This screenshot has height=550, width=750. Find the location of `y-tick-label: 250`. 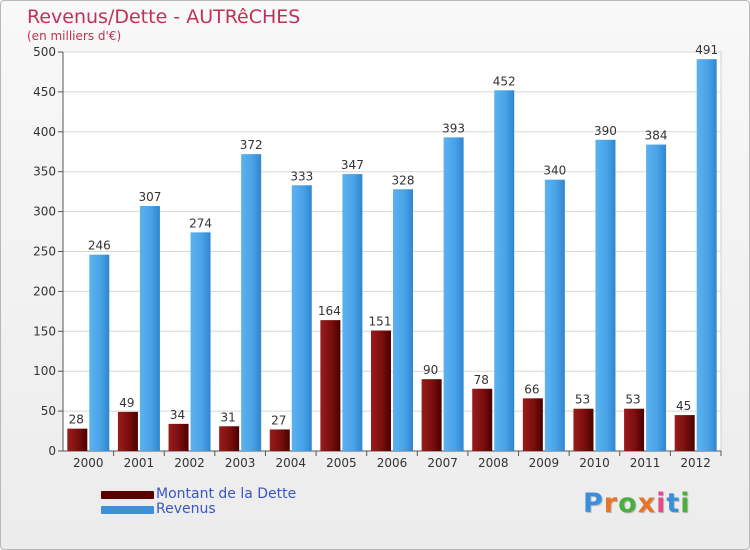

y-tick-label: 250 is located at coordinates (44, 252).